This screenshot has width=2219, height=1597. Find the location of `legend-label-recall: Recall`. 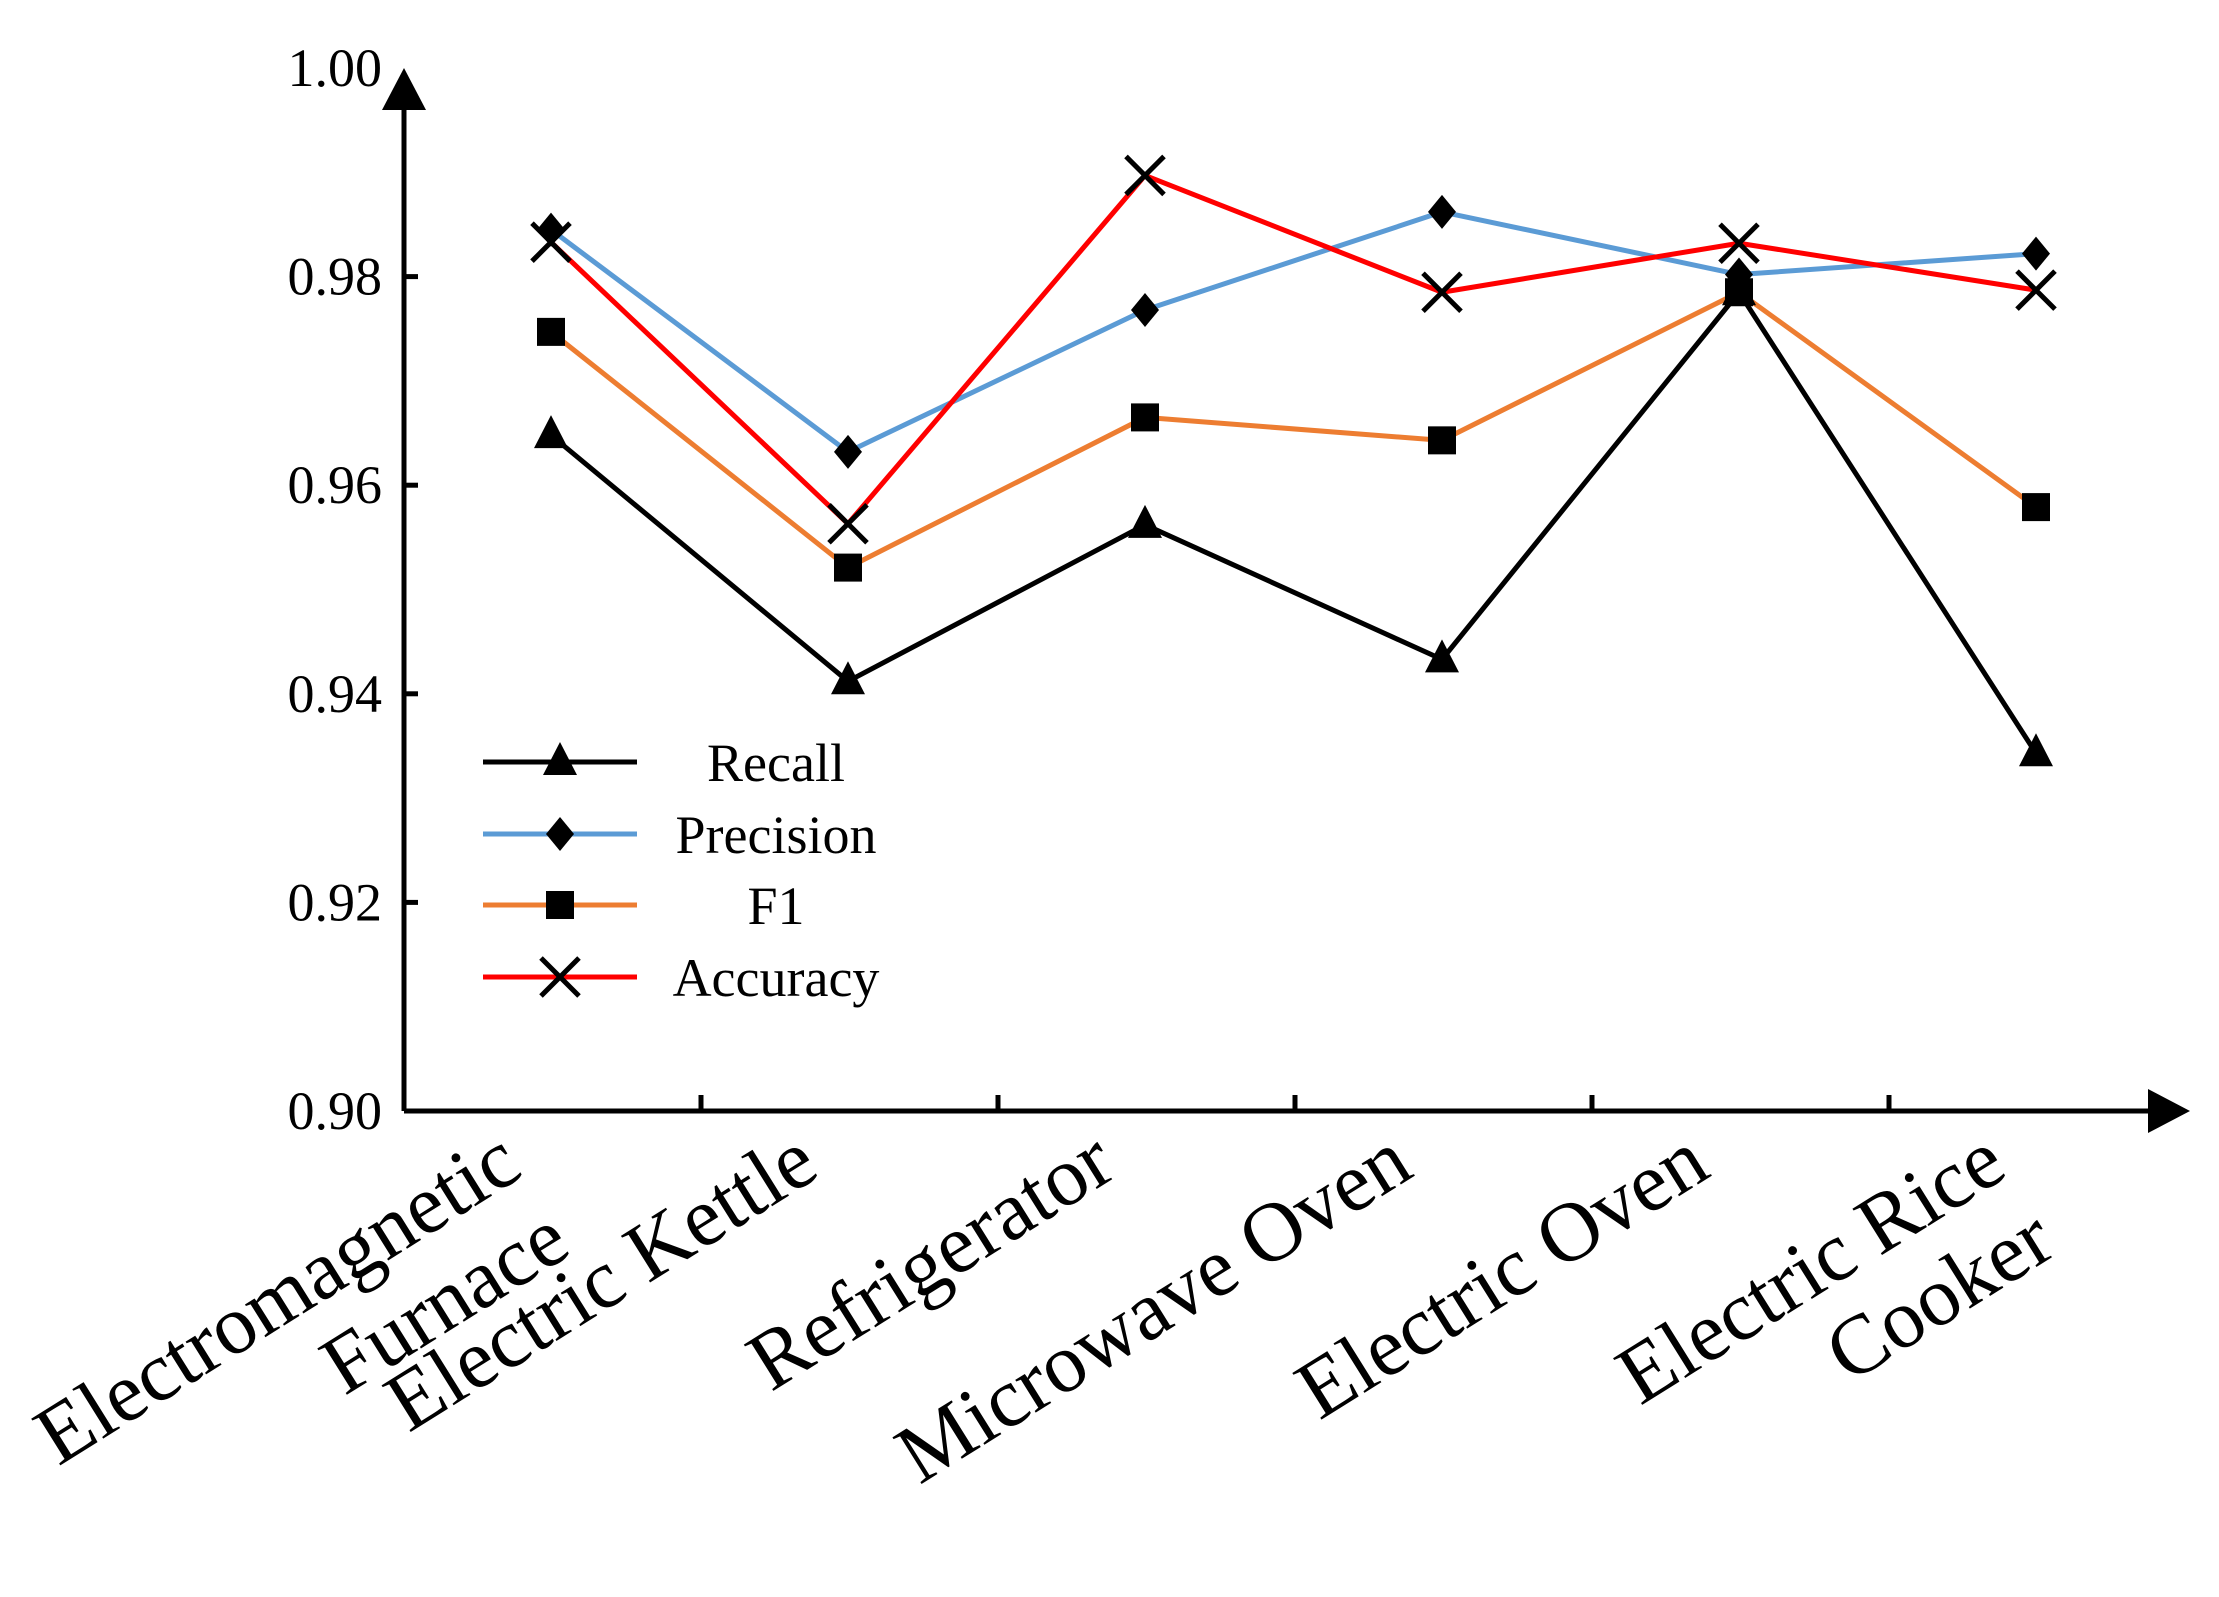

legend-label-recall: Recall is located at coordinates (776, 763).